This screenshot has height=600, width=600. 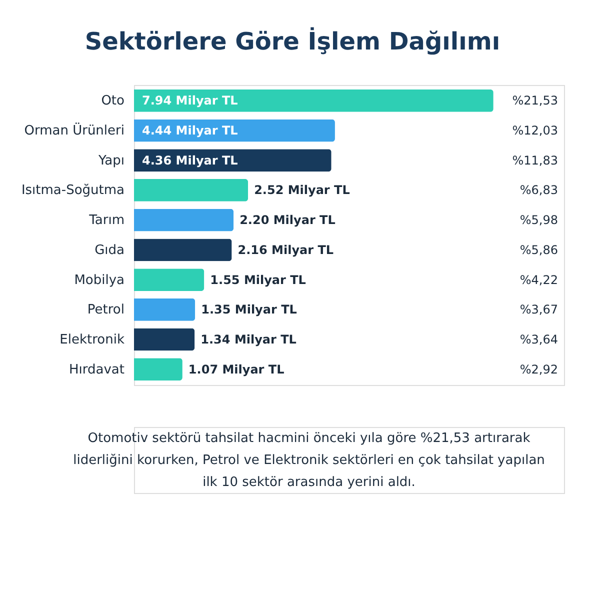 I want to click on text: liderliğini korurken, Petrol ve Elektronik sektörleri en çok tahsilat yapılan, so click(x=309, y=460).